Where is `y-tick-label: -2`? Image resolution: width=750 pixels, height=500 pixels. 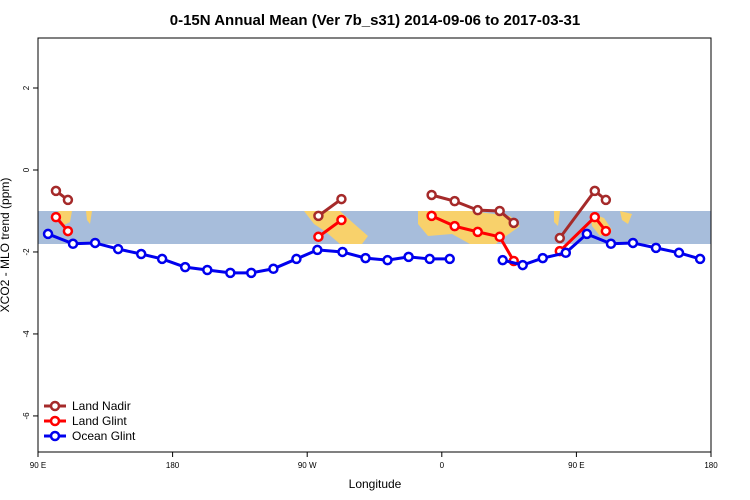
y-tick-label: -2 is located at coordinates (26, 252).